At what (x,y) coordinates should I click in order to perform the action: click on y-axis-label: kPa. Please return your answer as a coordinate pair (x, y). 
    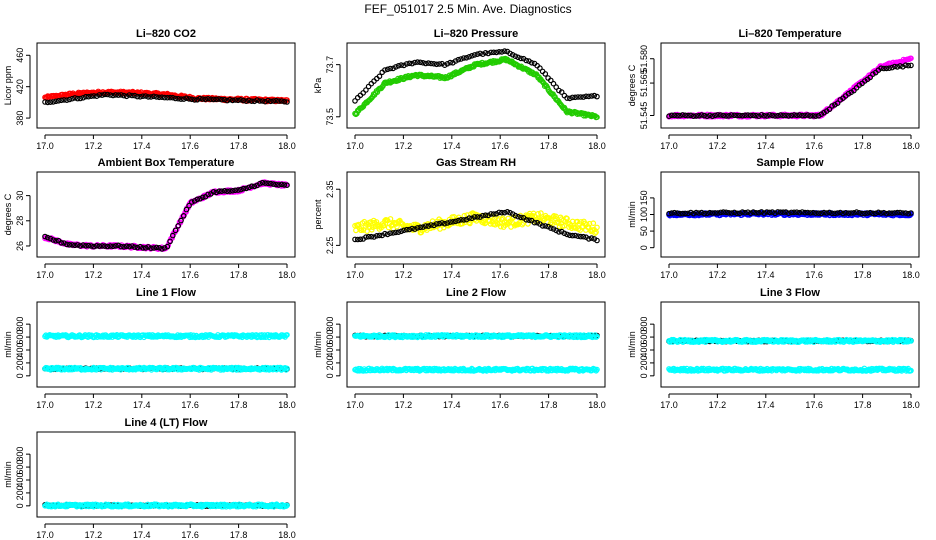
    Looking at the image, I should click on (318, 86).